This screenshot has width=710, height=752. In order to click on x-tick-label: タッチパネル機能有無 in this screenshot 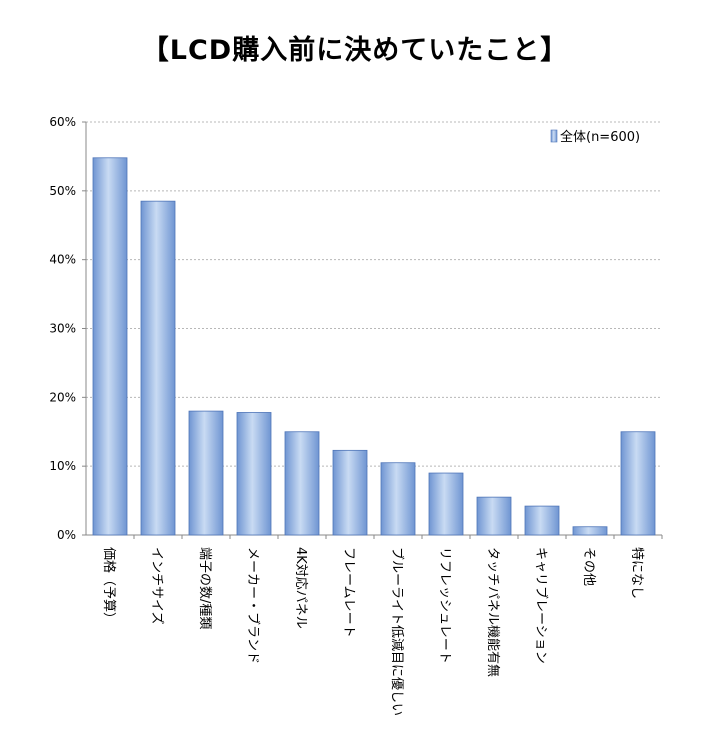, I will do `click(492, 612)`.